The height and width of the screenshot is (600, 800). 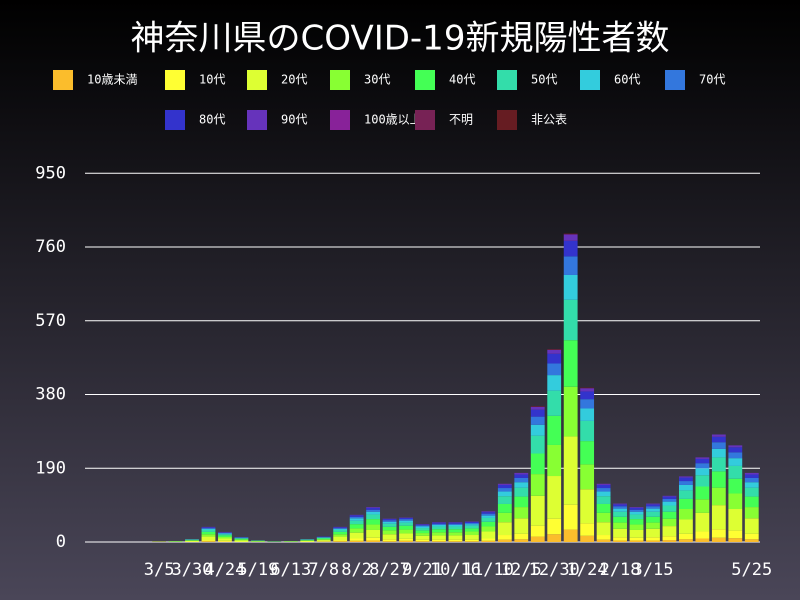 What do you see at coordinates (620, 570) in the screenshot?
I see `x-tick-label: 2/18` at bounding box center [620, 570].